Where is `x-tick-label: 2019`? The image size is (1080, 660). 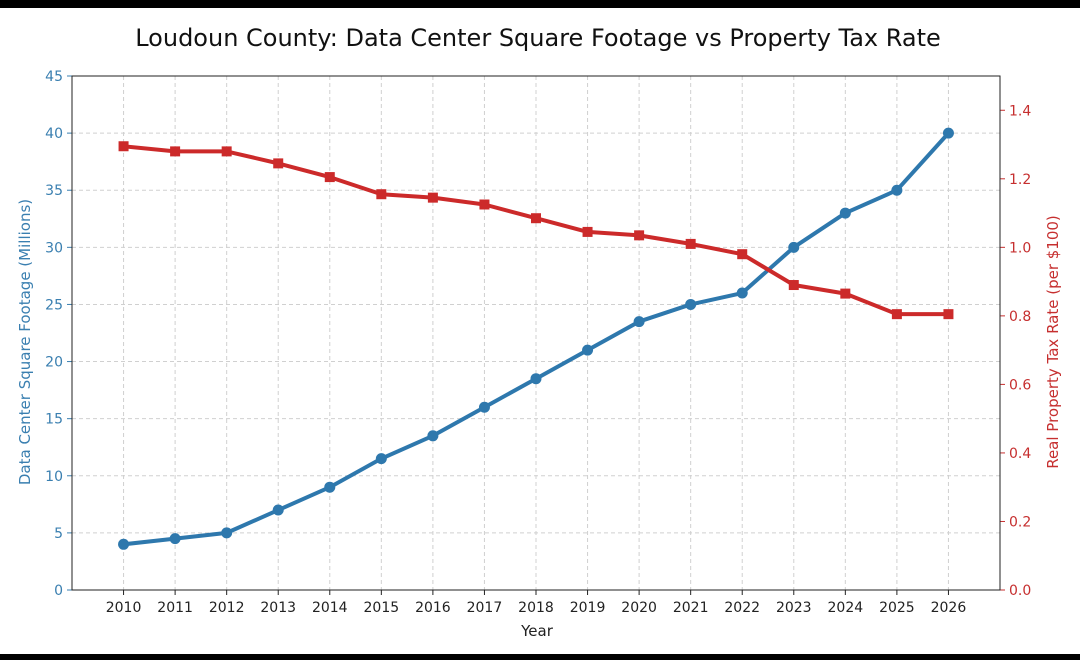
x-tick-label: 2019 is located at coordinates (588, 608).